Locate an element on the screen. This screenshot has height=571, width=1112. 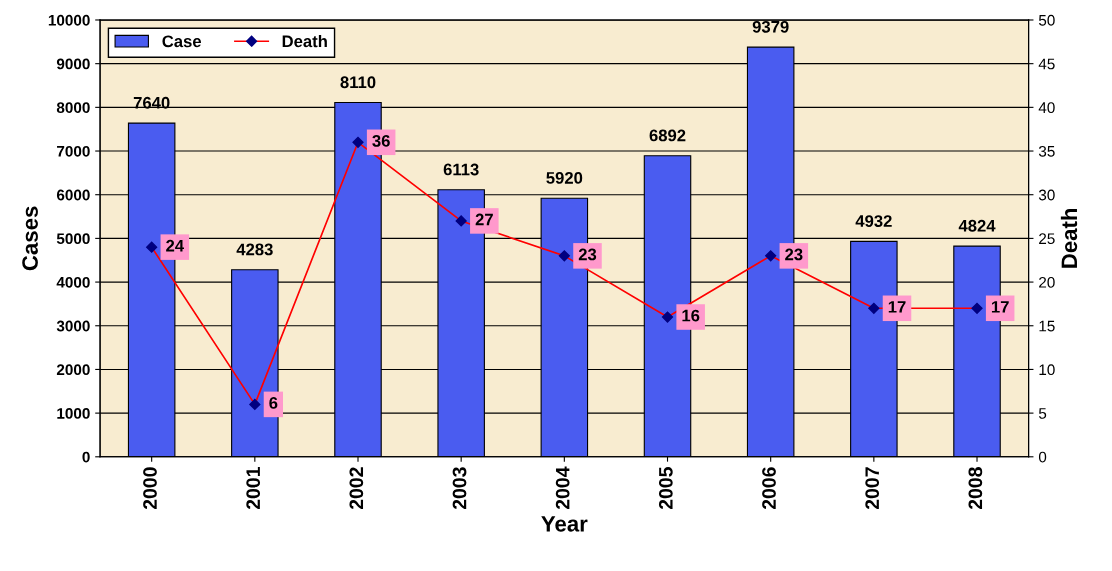
x-axis-title: Year is located at coordinates (564, 524).